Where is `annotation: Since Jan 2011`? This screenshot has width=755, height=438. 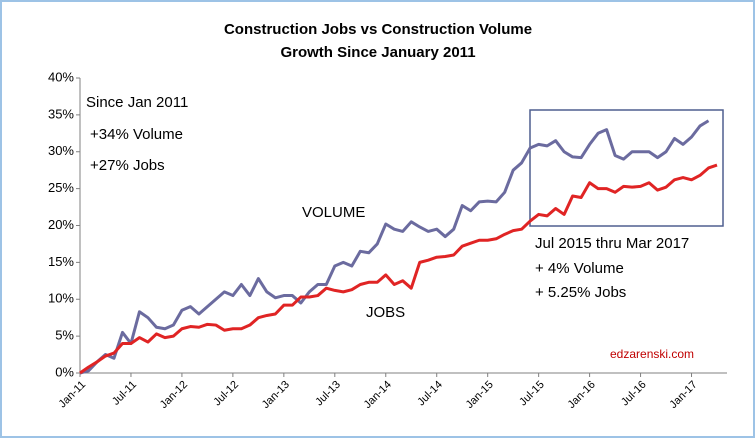
annotation: Since Jan 2011 is located at coordinates (137, 102).